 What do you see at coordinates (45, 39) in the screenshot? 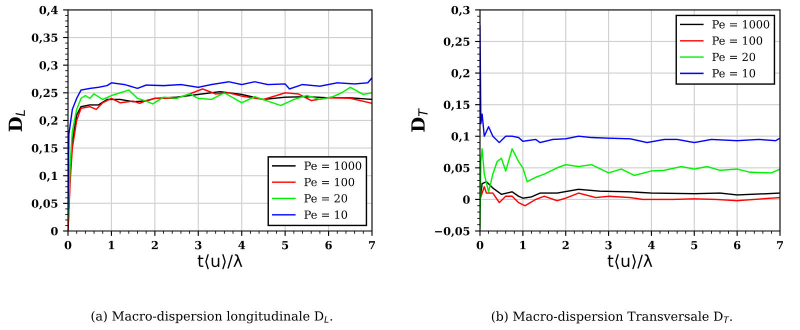
I see `y-tick-label: 0,35` at bounding box center [45, 39].